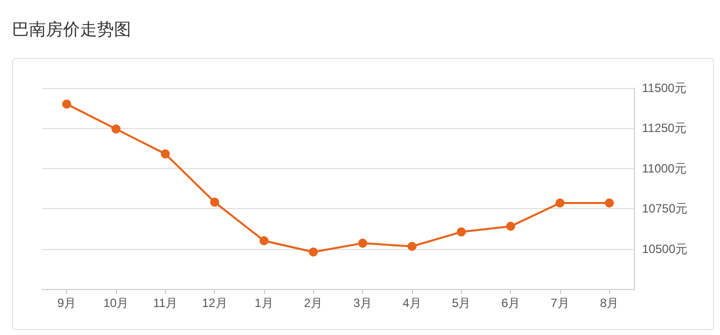 The width and height of the screenshot is (720, 335). Describe the element at coordinates (264, 303) in the screenshot. I see `x-tick-label: 1月` at that location.